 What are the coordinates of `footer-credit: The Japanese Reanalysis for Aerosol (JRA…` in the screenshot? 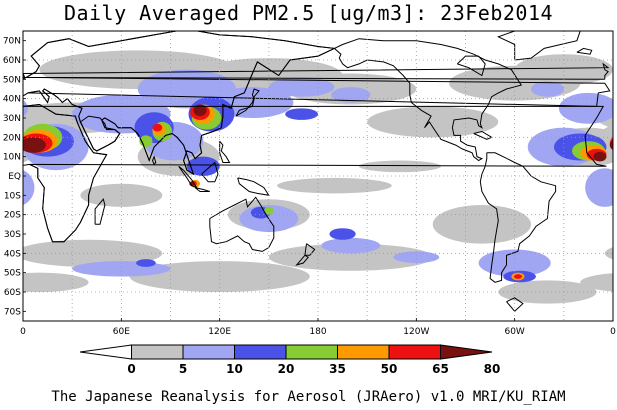 It's located at (308, 397).